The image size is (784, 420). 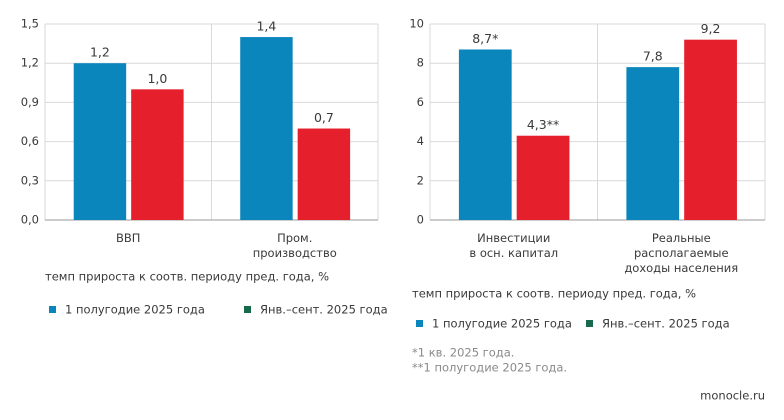 What do you see at coordinates (30, 220) in the screenshot?
I see `y-tick-label: 0,0` at bounding box center [30, 220].